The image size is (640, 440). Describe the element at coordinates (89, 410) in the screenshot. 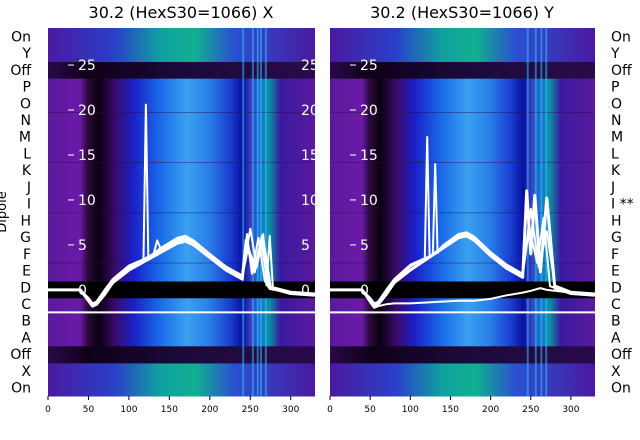

I see `x-tick-label: 50` at that location.